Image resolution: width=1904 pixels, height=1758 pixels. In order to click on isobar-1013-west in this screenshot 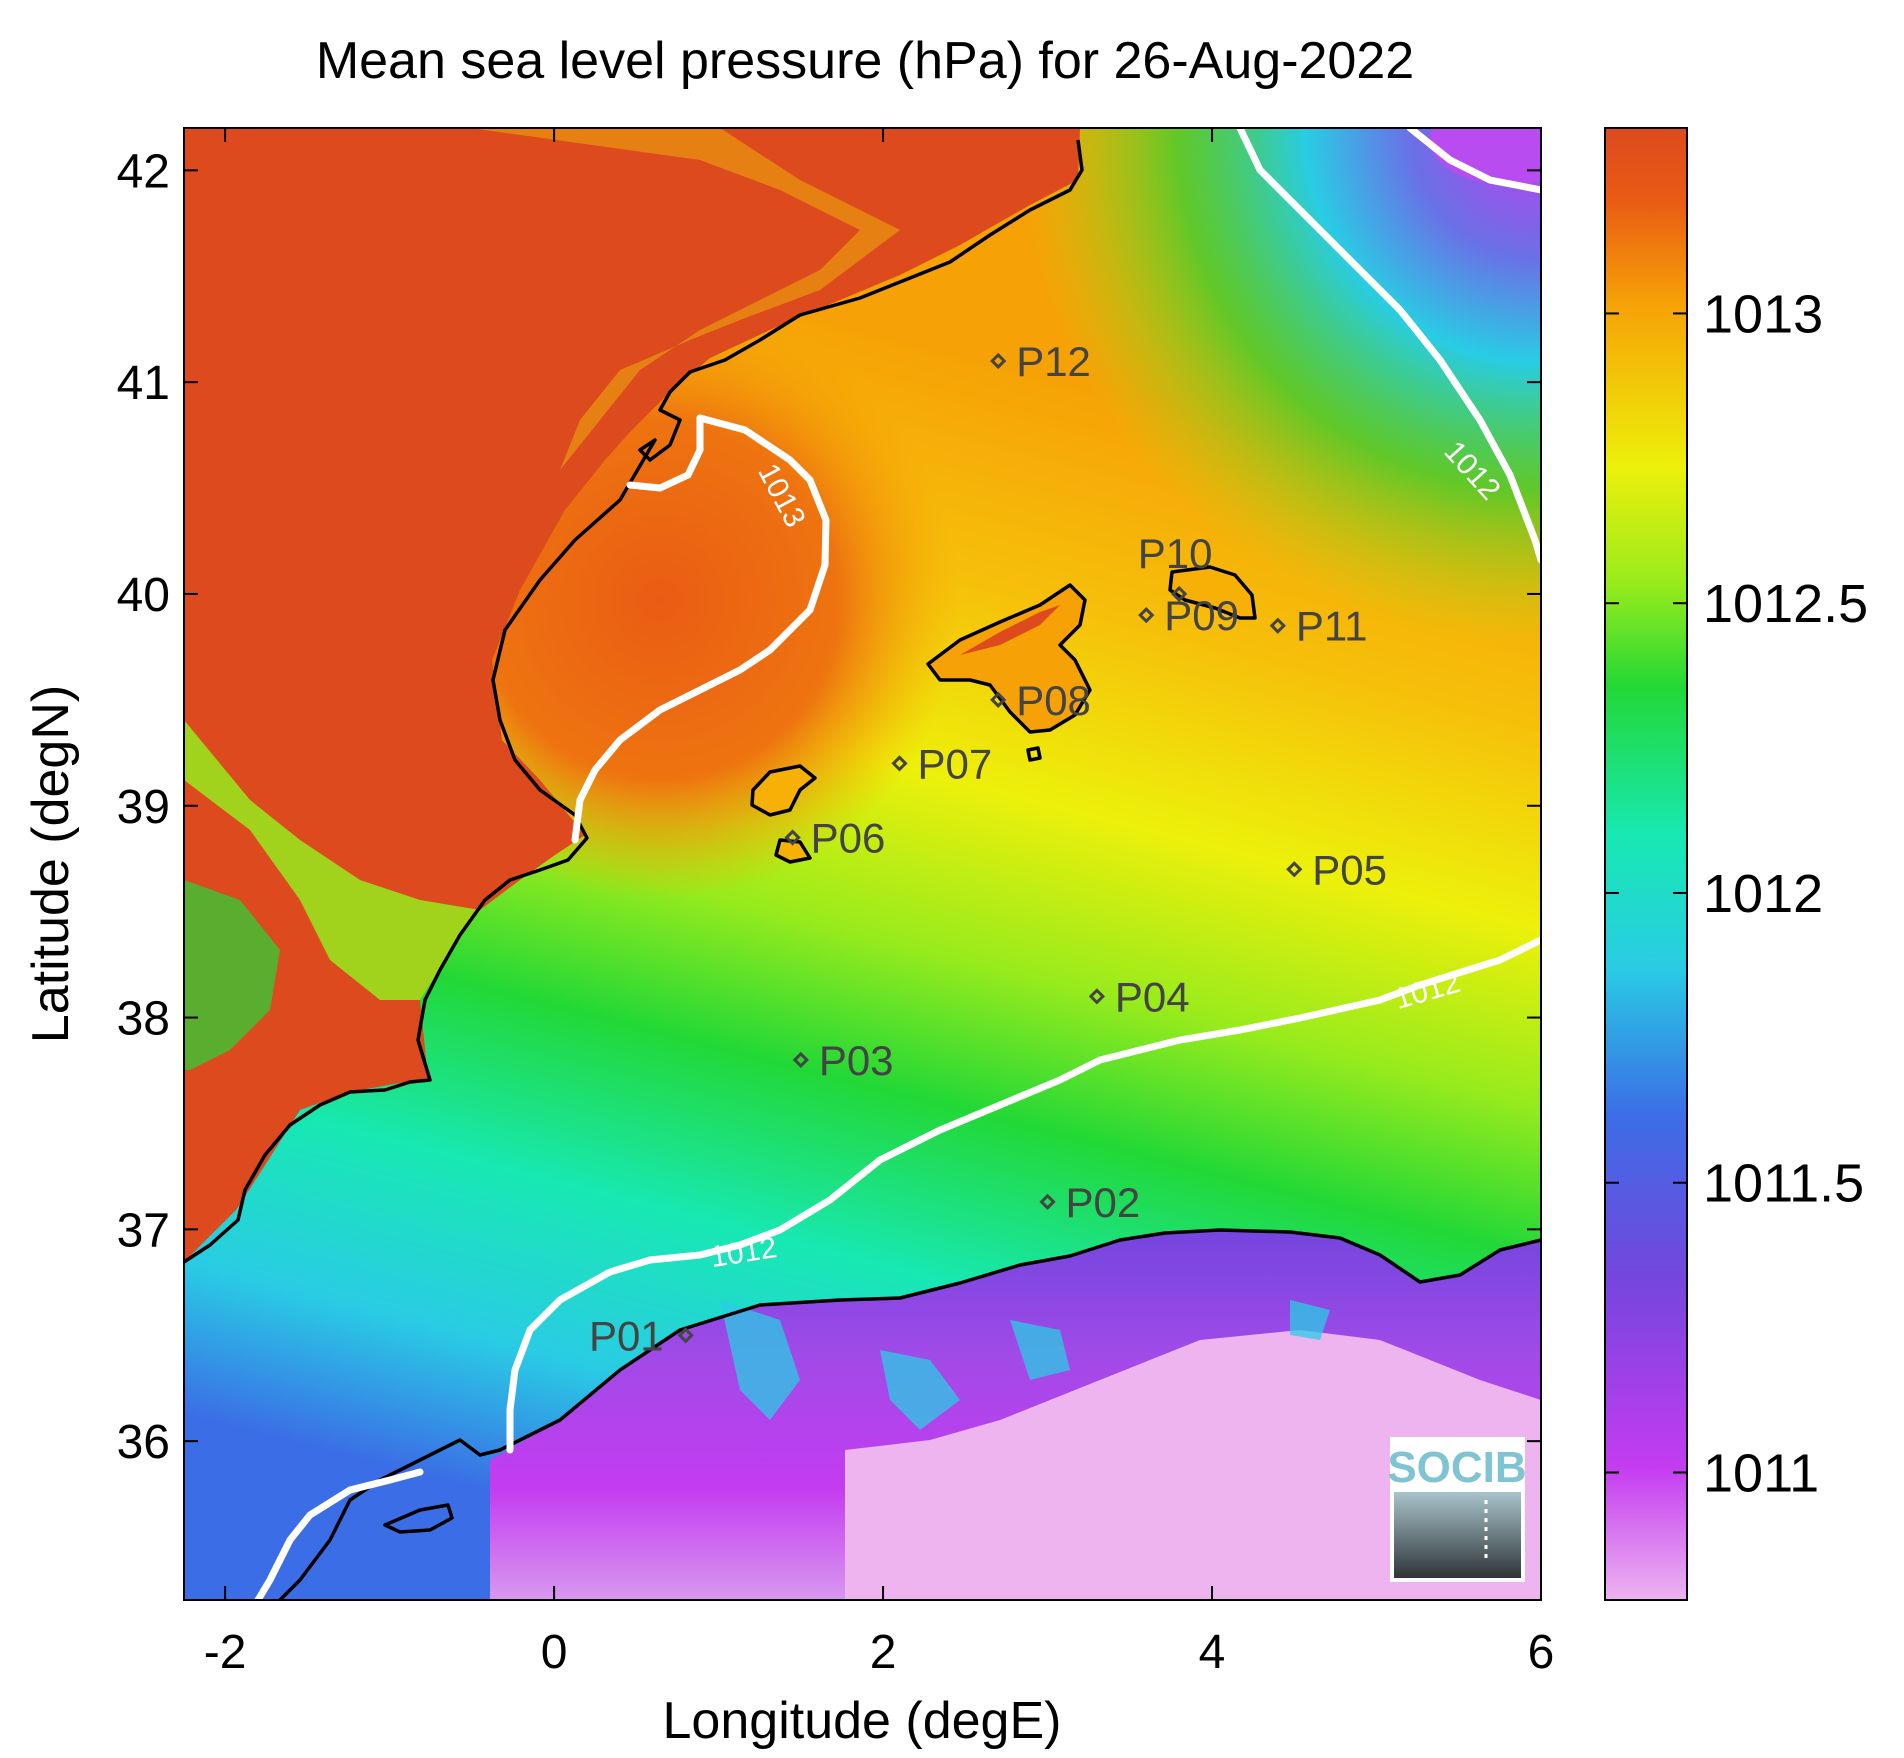, I will do `click(700, 629)`.